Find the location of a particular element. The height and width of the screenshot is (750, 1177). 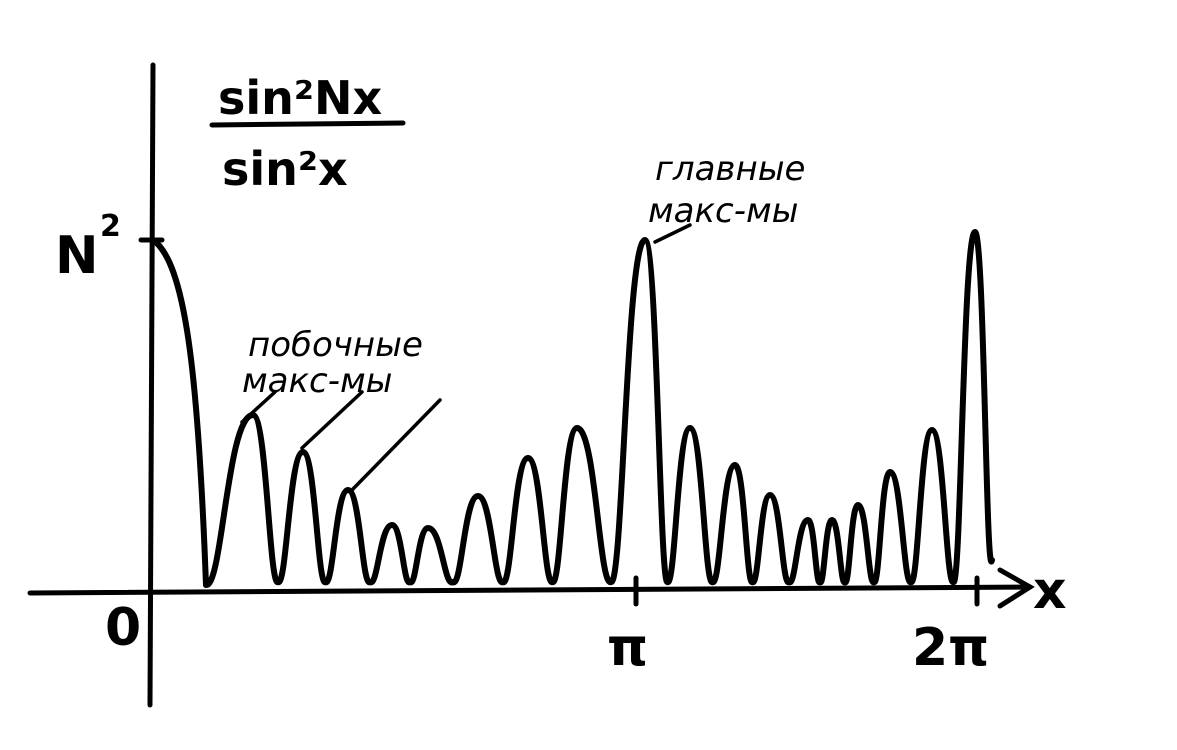

x-axis-arrowhead is located at coordinates (1016, 588).